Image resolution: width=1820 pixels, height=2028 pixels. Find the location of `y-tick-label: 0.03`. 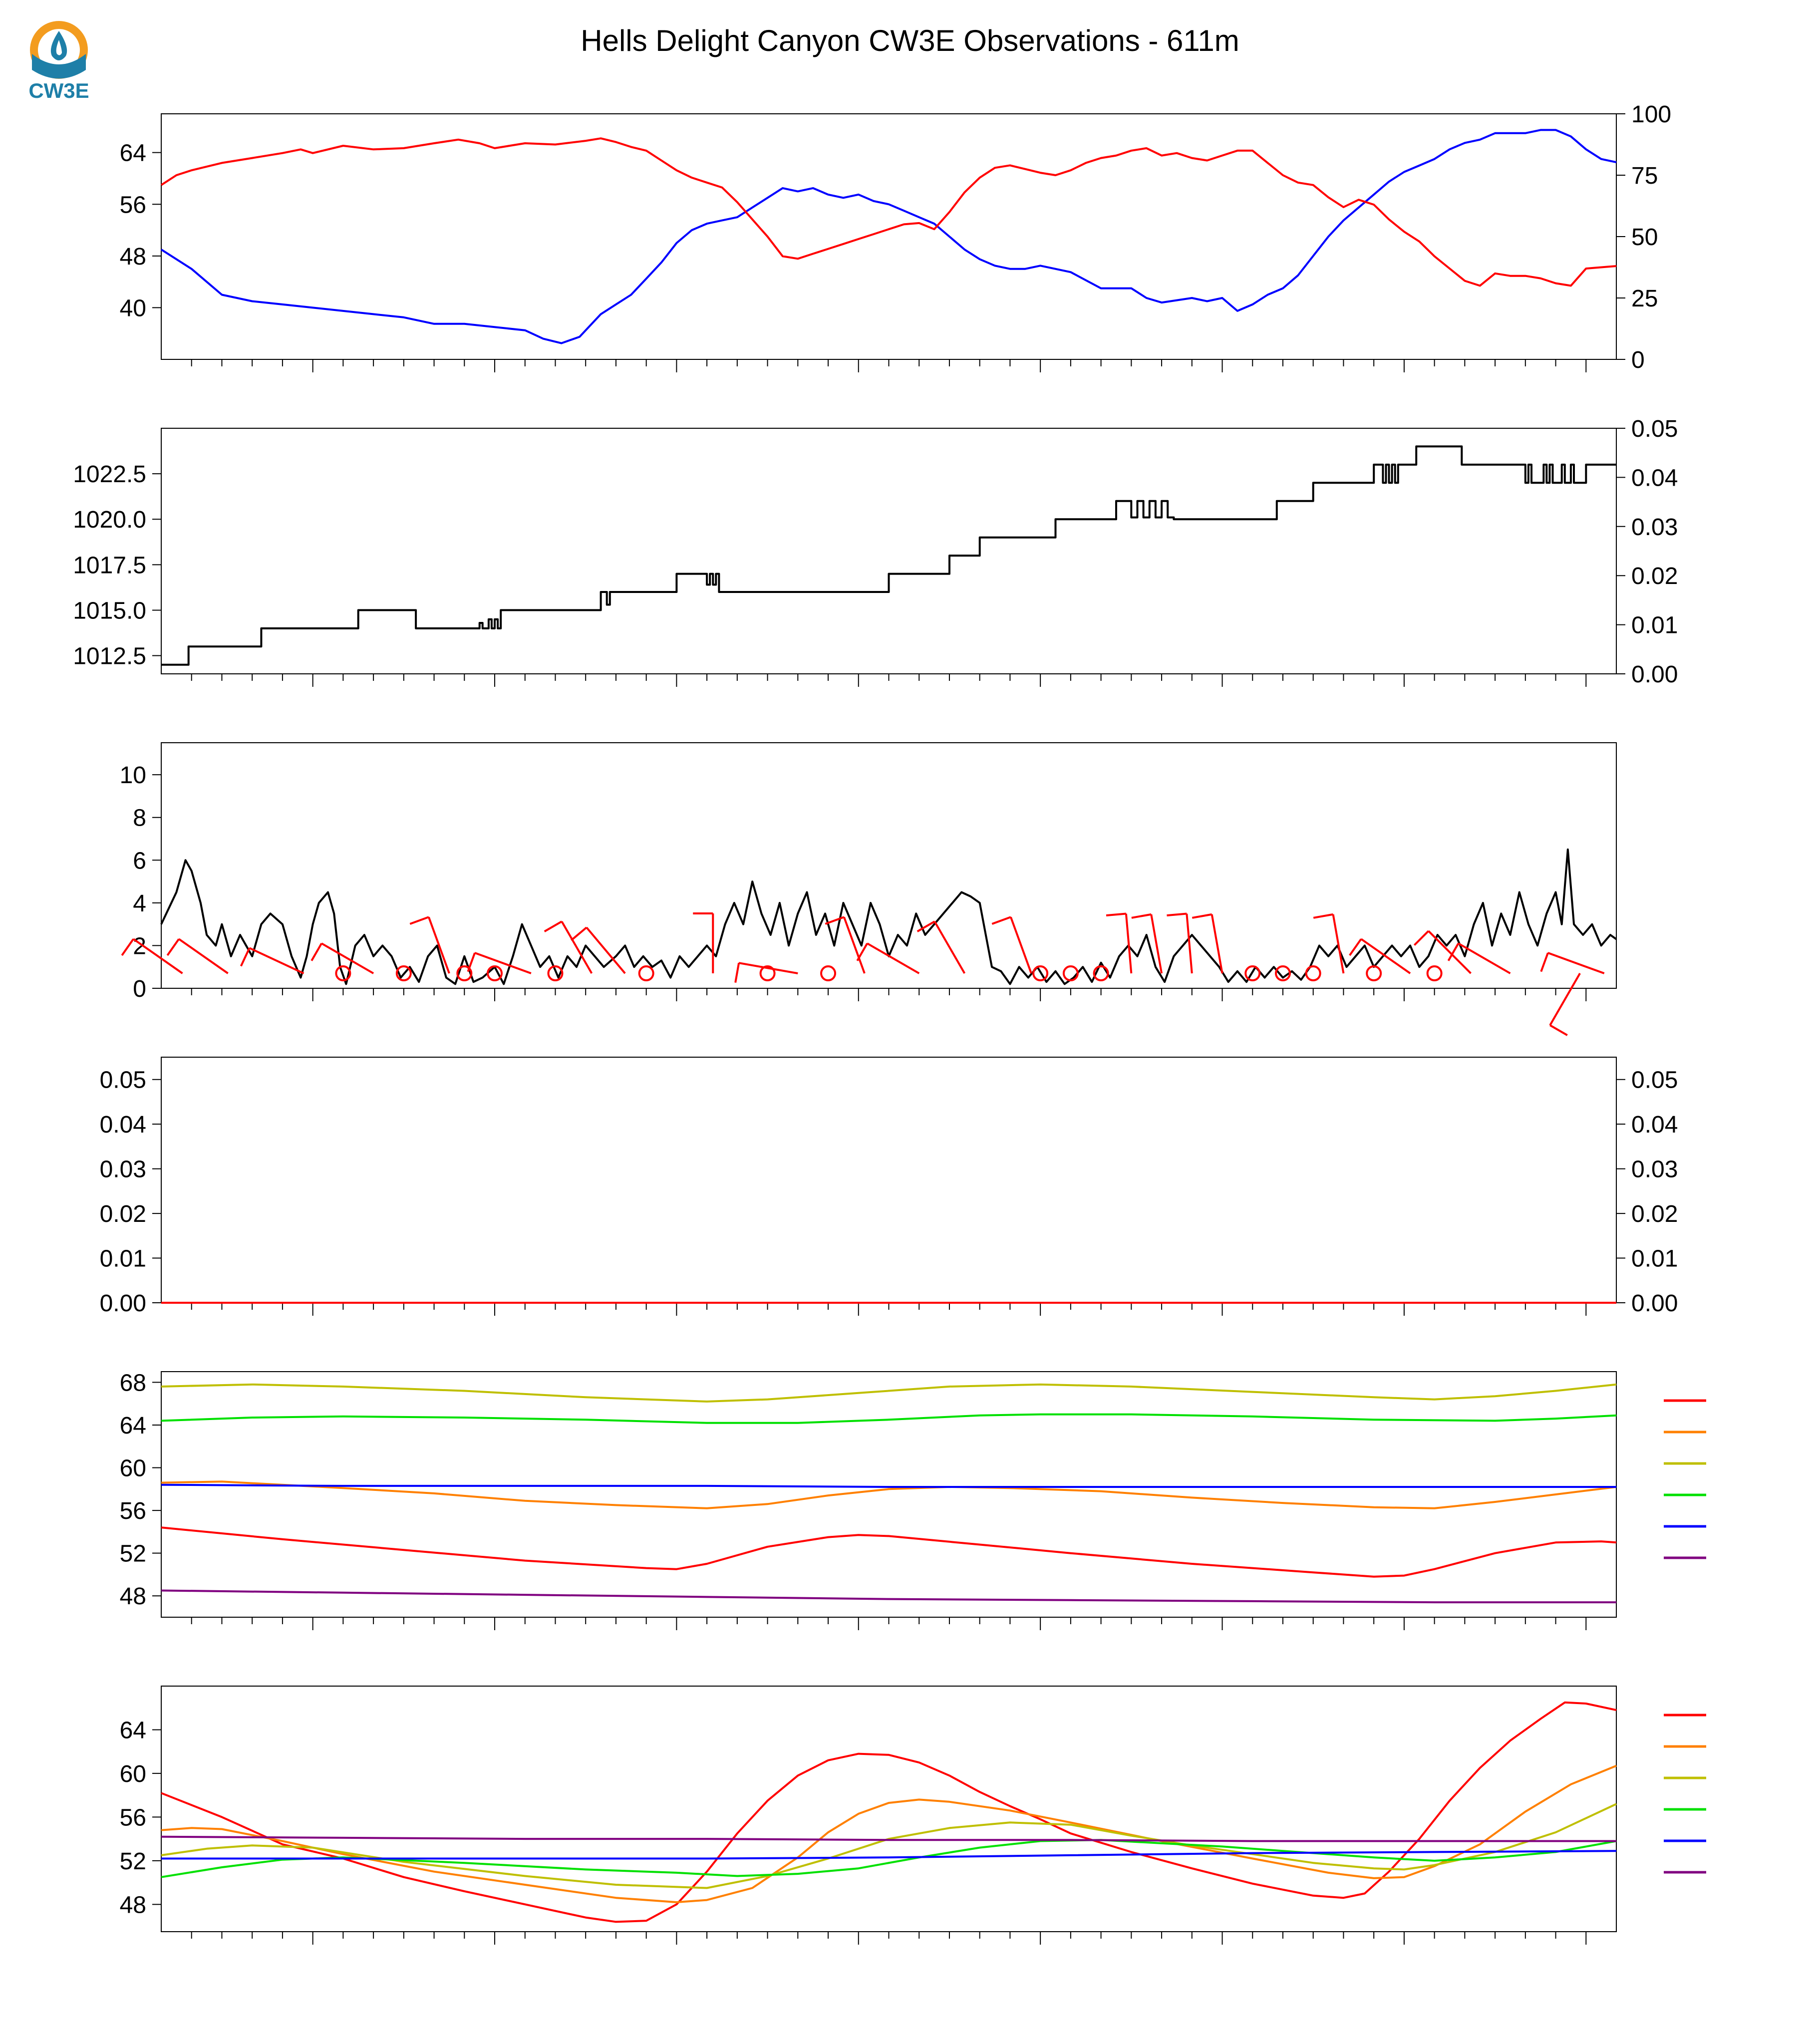

y-tick-label: 0.03 is located at coordinates (123, 1170).